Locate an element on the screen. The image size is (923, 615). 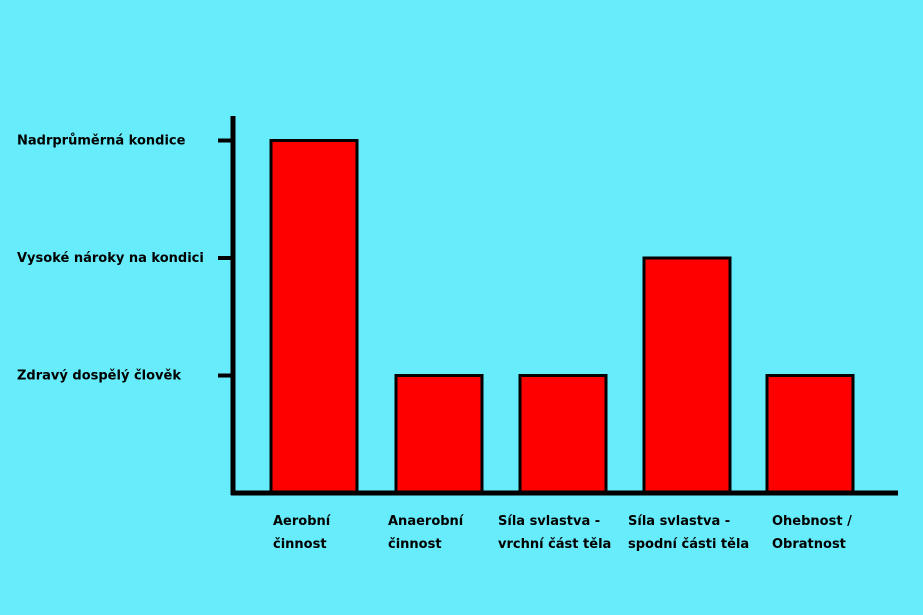
x-category-label: Anaerobní is located at coordinates (426, 521).